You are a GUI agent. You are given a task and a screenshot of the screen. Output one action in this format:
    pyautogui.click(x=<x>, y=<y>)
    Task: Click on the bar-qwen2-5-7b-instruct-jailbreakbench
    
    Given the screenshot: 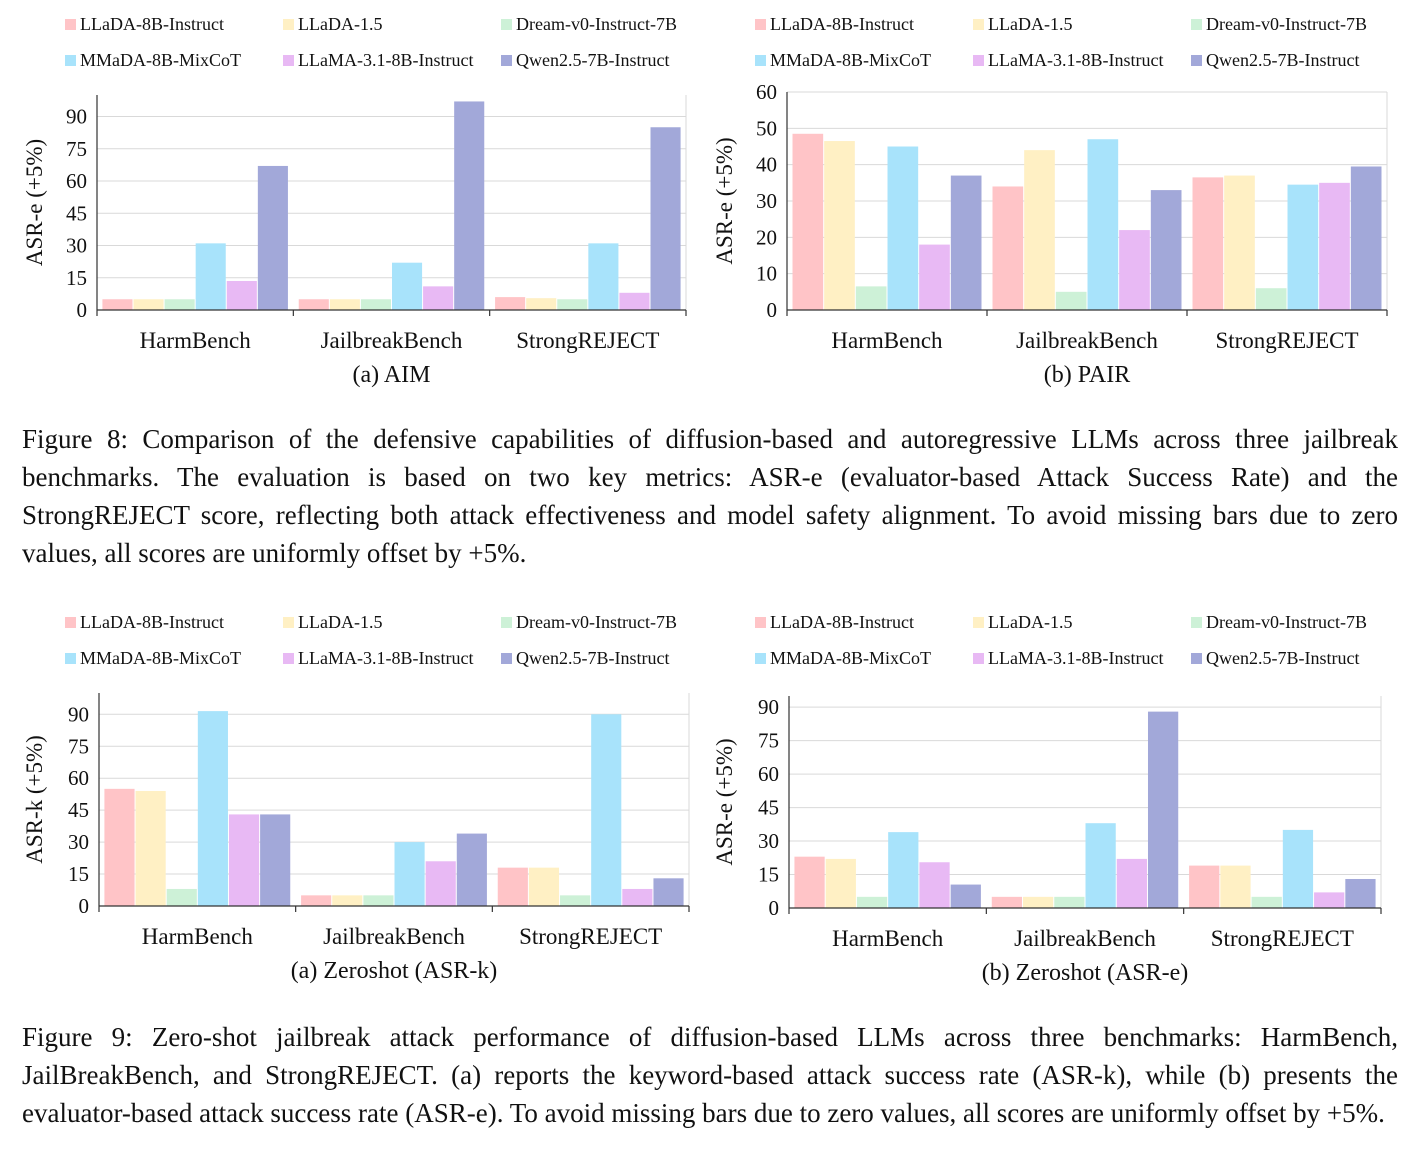 What is the action you would take?
    pyautogui.click(x=471, y=869)
    